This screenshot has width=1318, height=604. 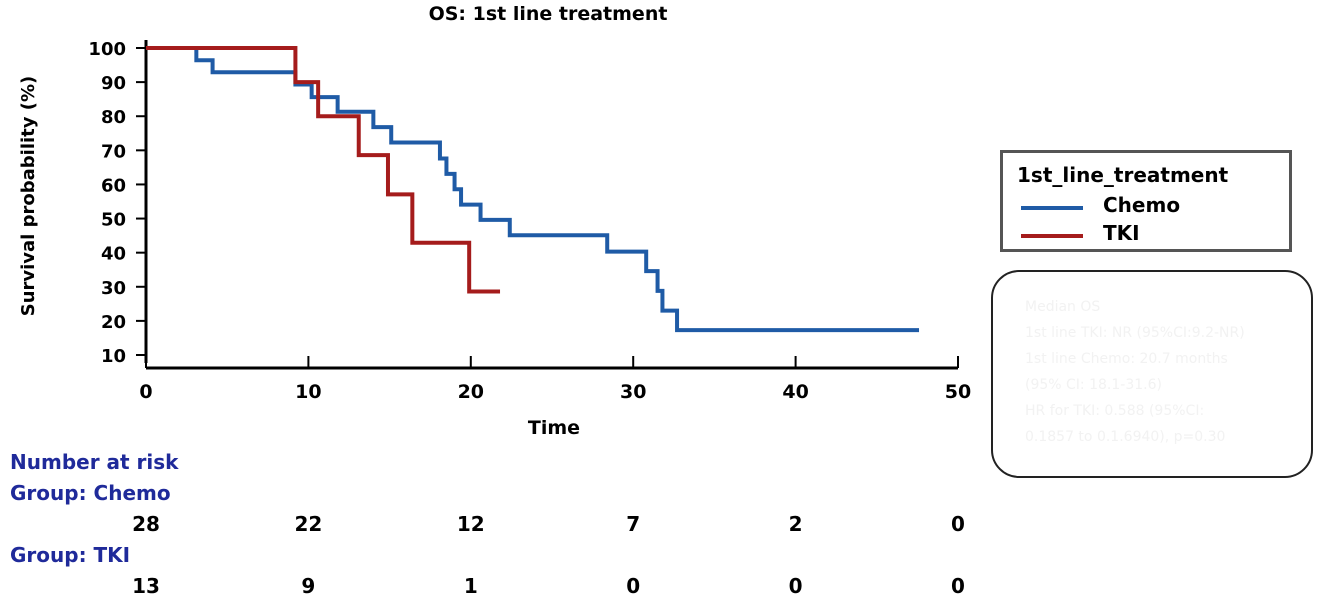 I want to click on risk-group-chemo-label: Group: Chemo, so click(x=90, y=493).